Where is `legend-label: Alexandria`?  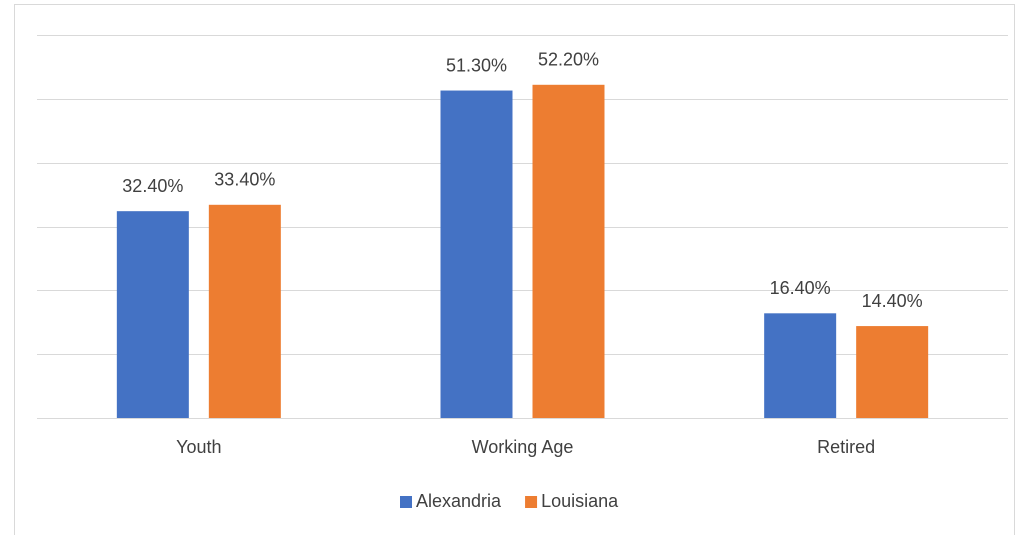
legend-label: Alexandria is located at coordinates (459, 501).